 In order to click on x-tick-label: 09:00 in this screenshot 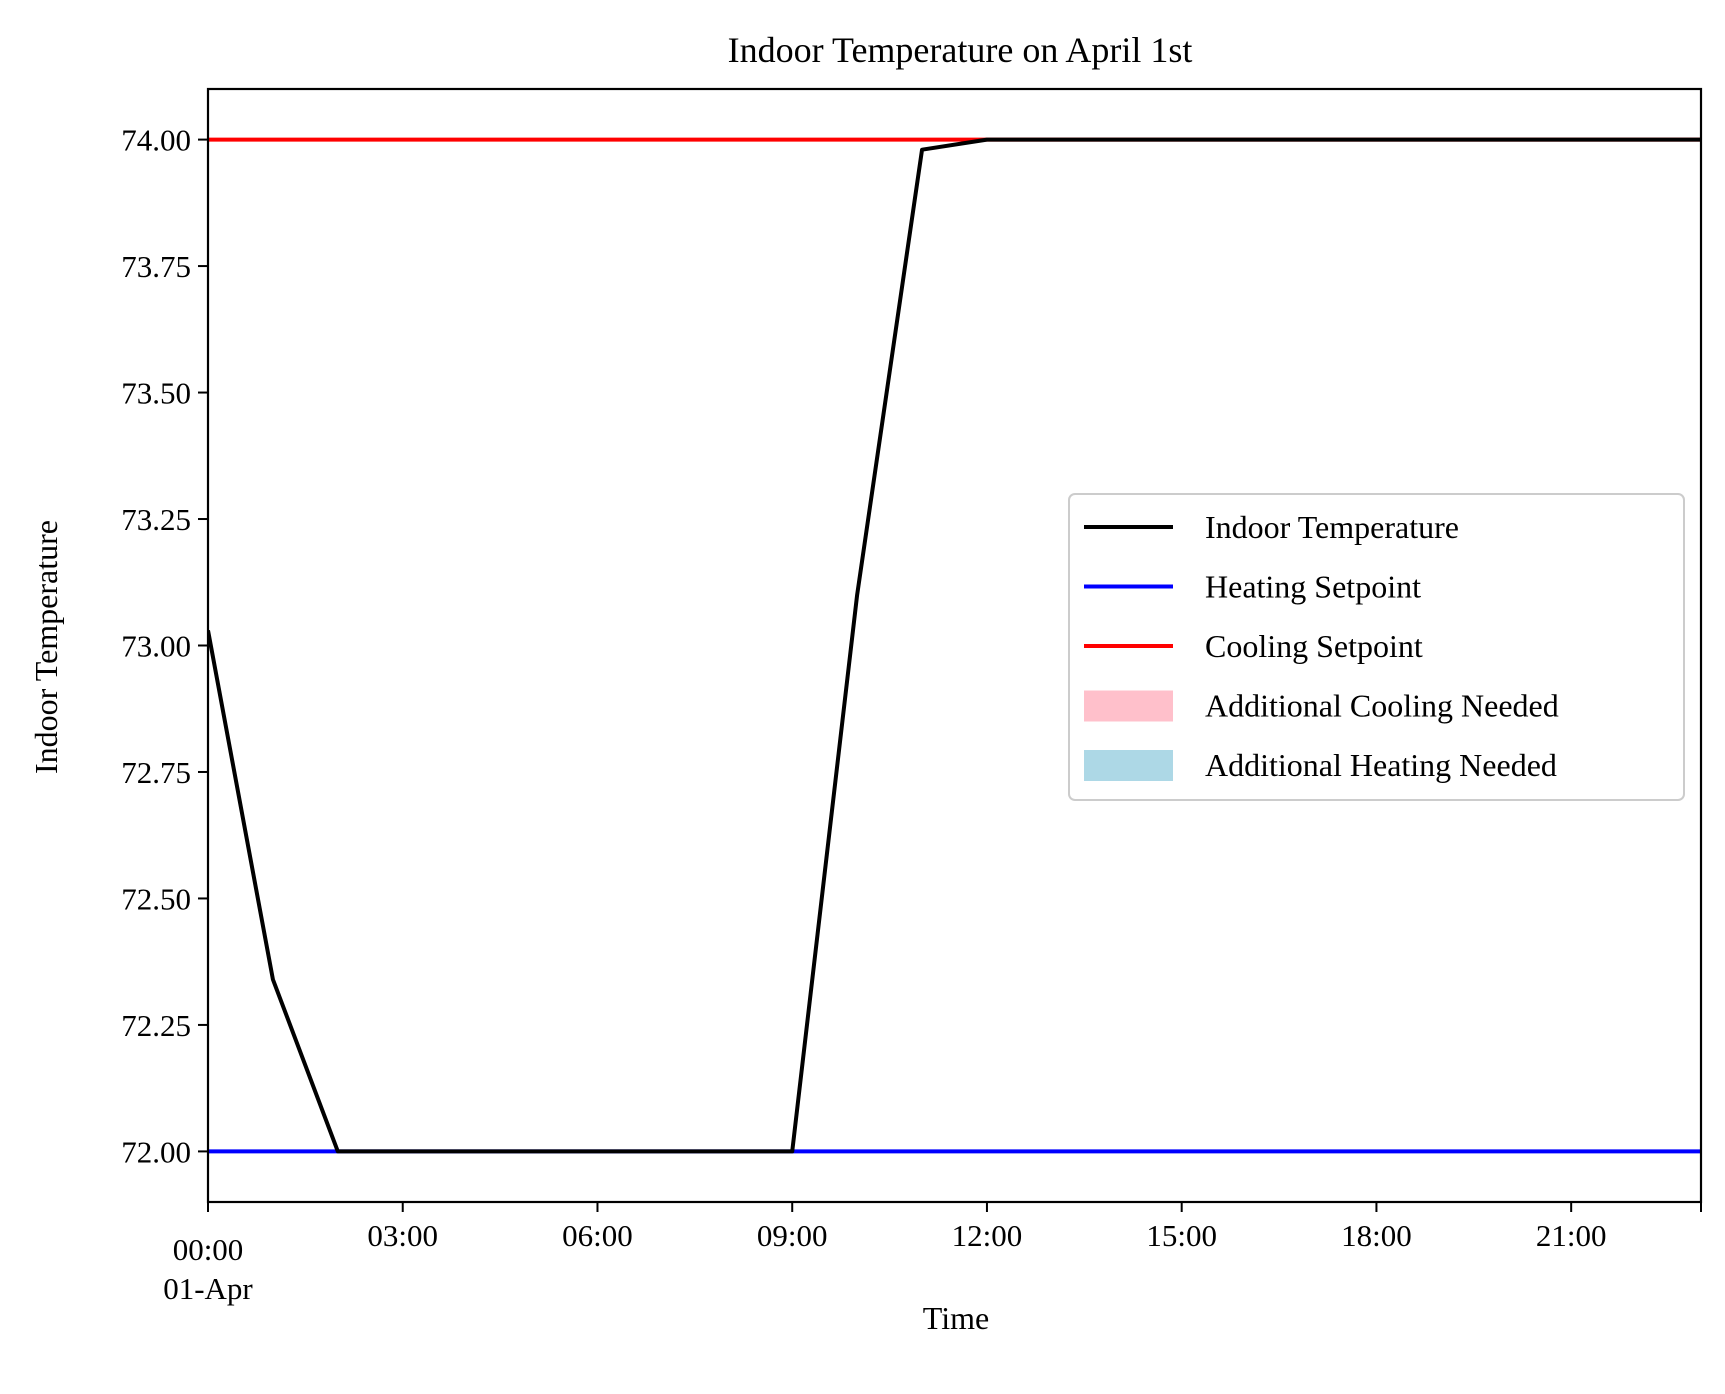, I will do `click(792, 1235)`.